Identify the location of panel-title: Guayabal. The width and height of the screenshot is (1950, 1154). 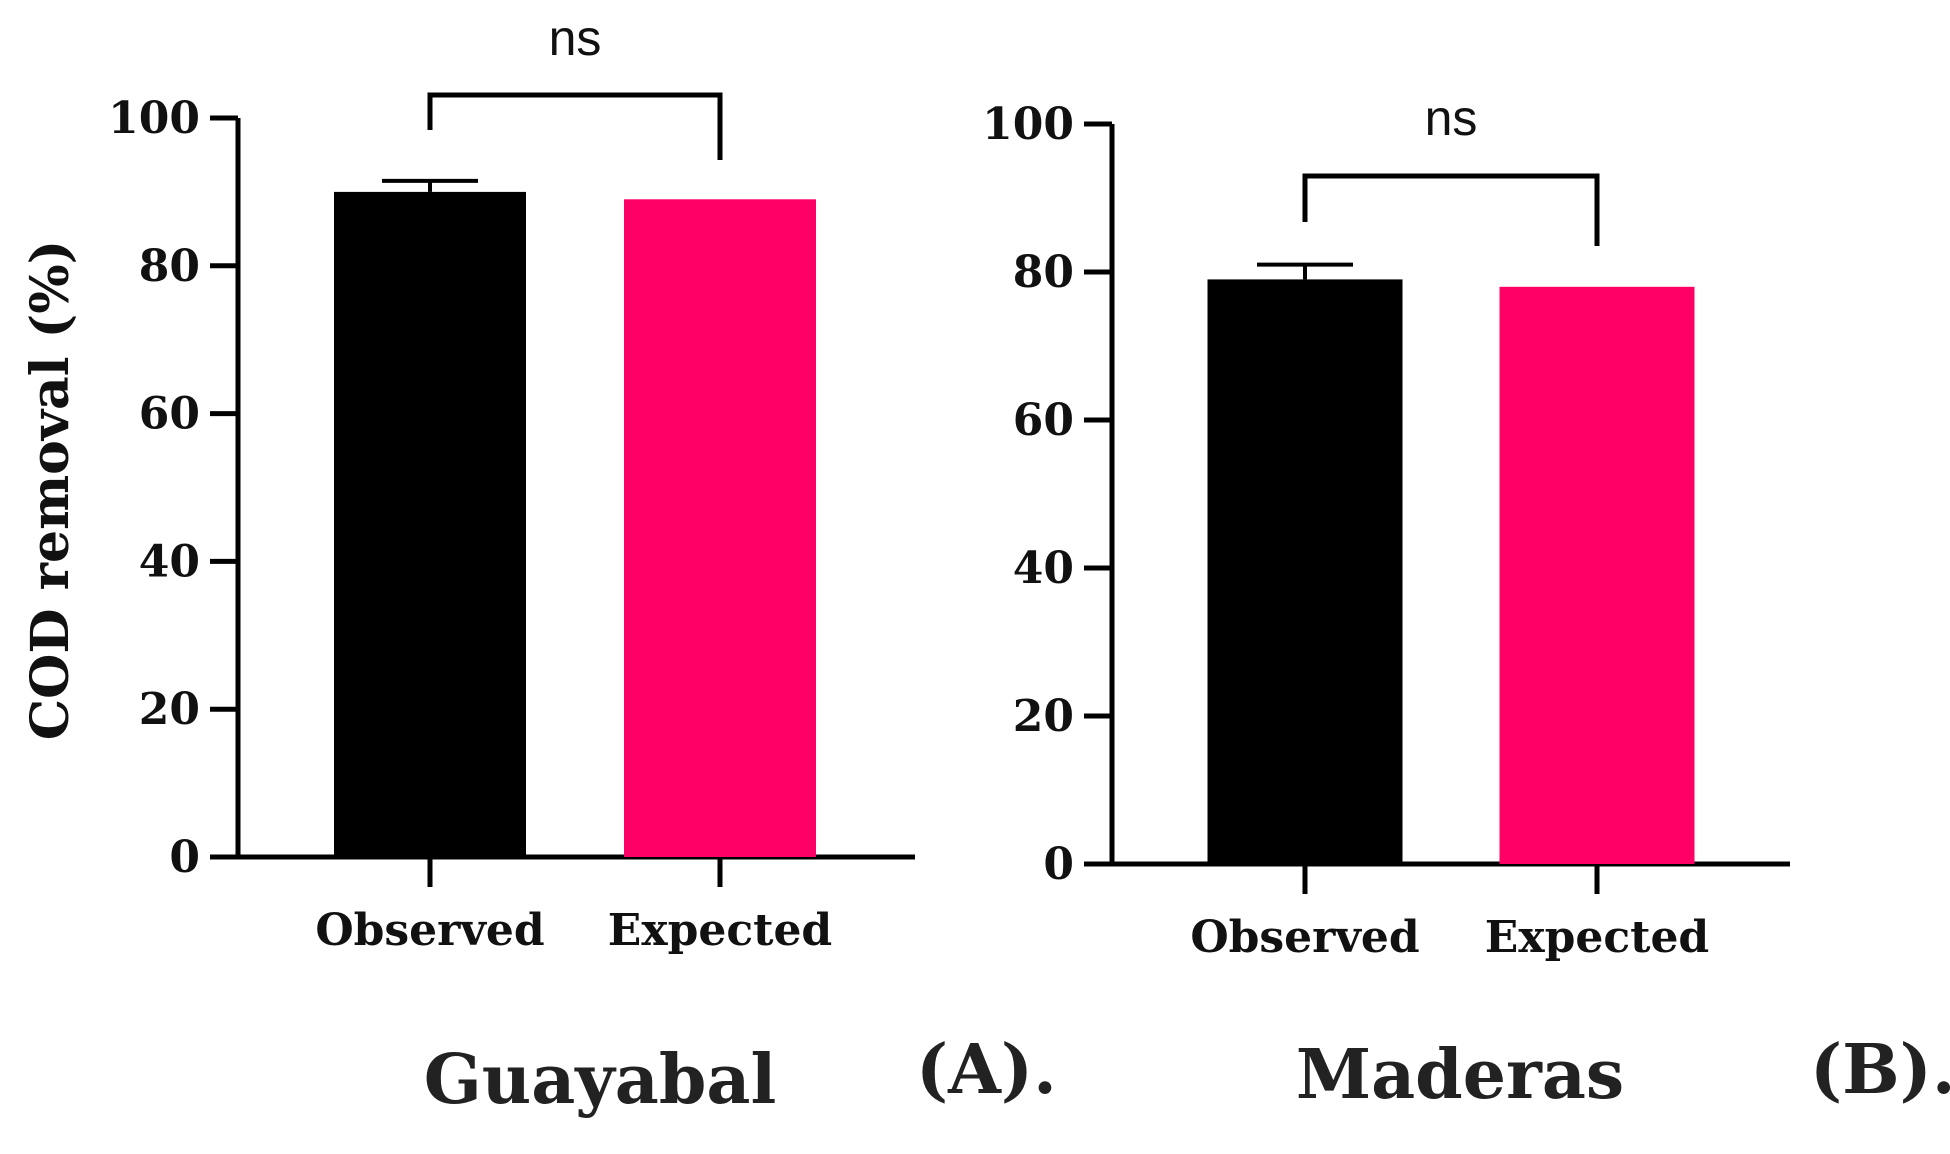
(600, 1080).